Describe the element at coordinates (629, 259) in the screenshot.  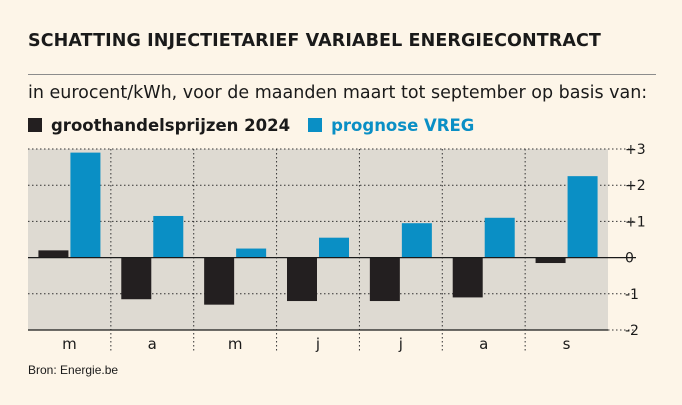
I see `y-tick-label-3: 0` at that location.